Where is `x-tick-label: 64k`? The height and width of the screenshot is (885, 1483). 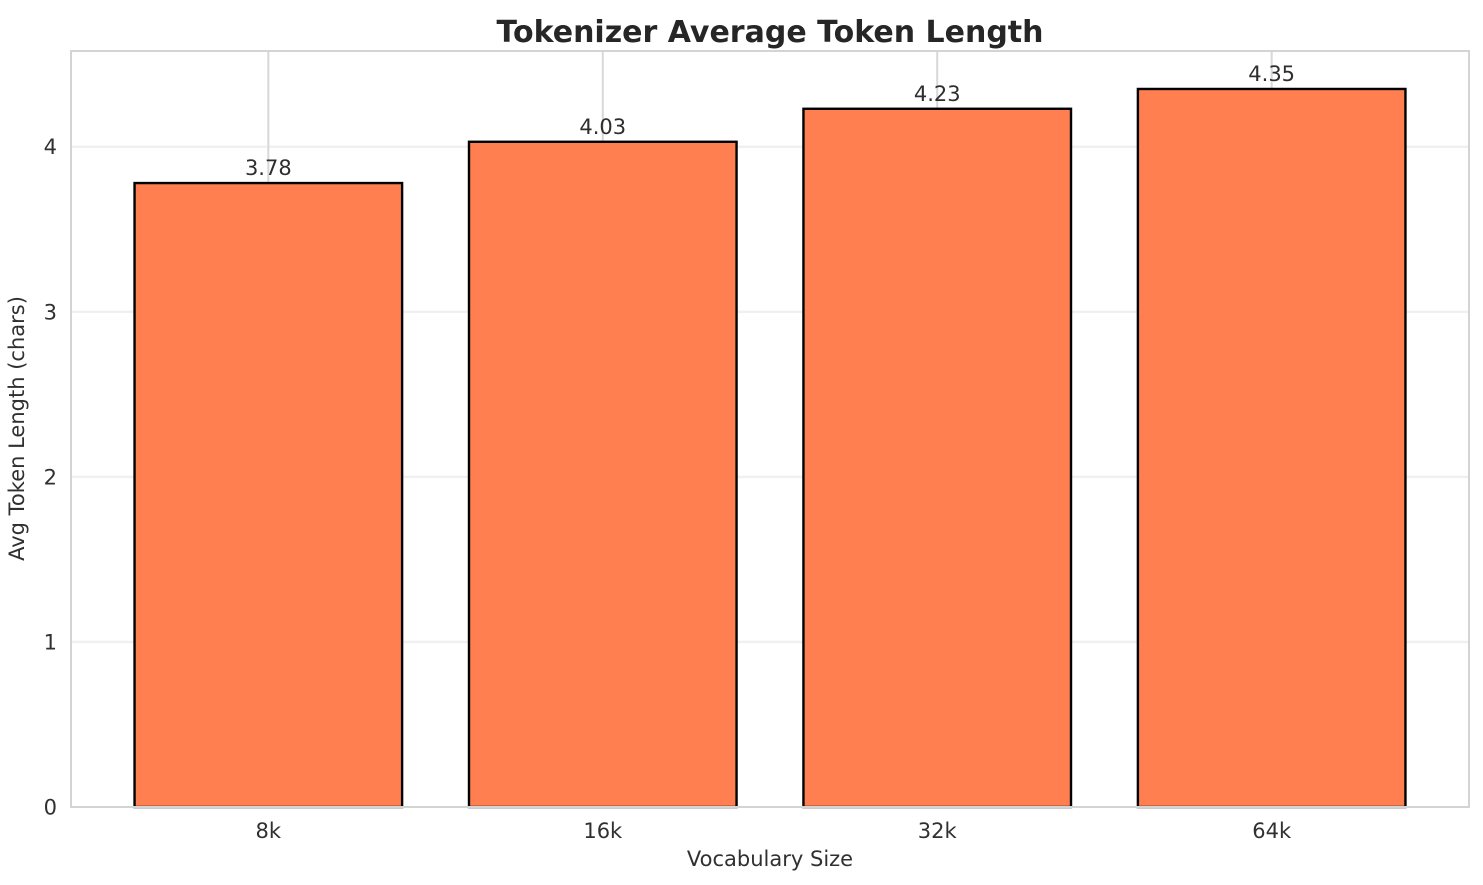 x-tick-label: 64k is located at coordinates (1272, 831).